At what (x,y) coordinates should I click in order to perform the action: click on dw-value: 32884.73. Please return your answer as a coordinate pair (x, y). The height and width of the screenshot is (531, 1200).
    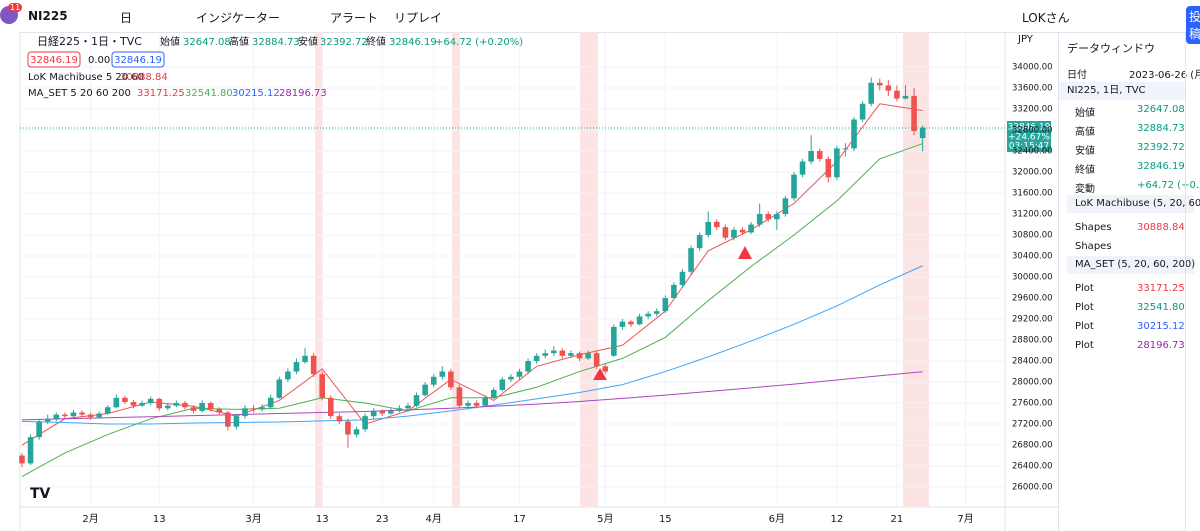
    Looking at the image, I should click on (1161, 128).